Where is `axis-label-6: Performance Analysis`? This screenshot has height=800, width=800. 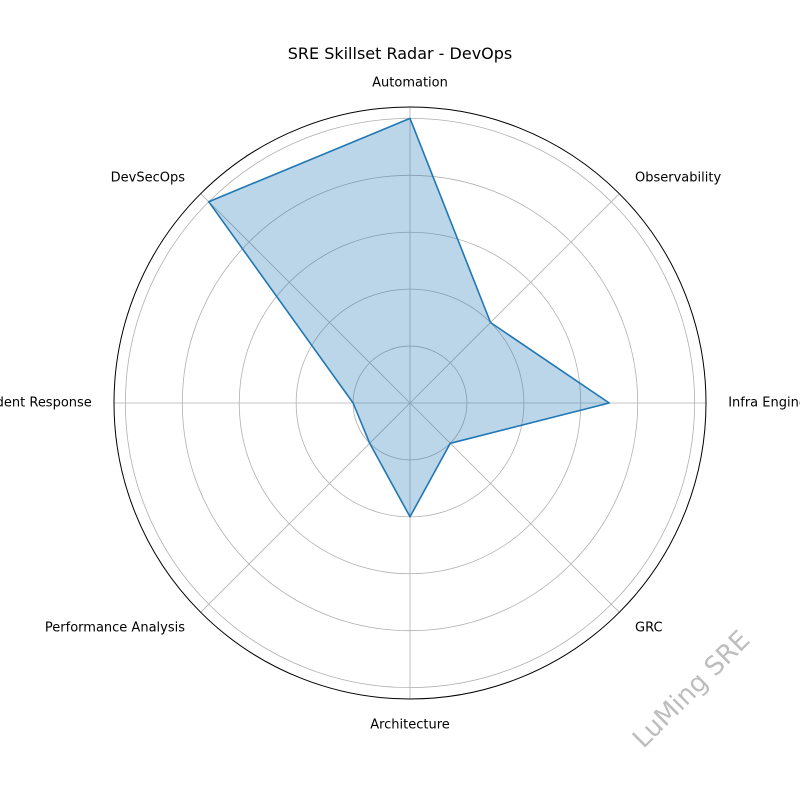 axis-label-6: Performance Analysis is located at coordinates (115, 628).